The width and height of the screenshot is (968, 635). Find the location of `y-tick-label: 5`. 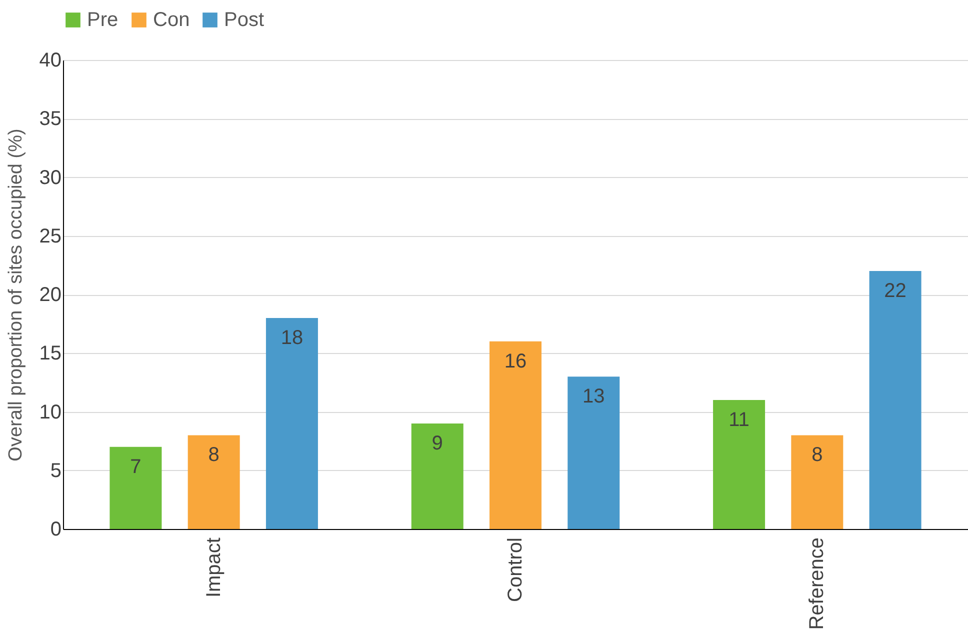

y-tick-label: 5 is located at coordinates (56, 471).